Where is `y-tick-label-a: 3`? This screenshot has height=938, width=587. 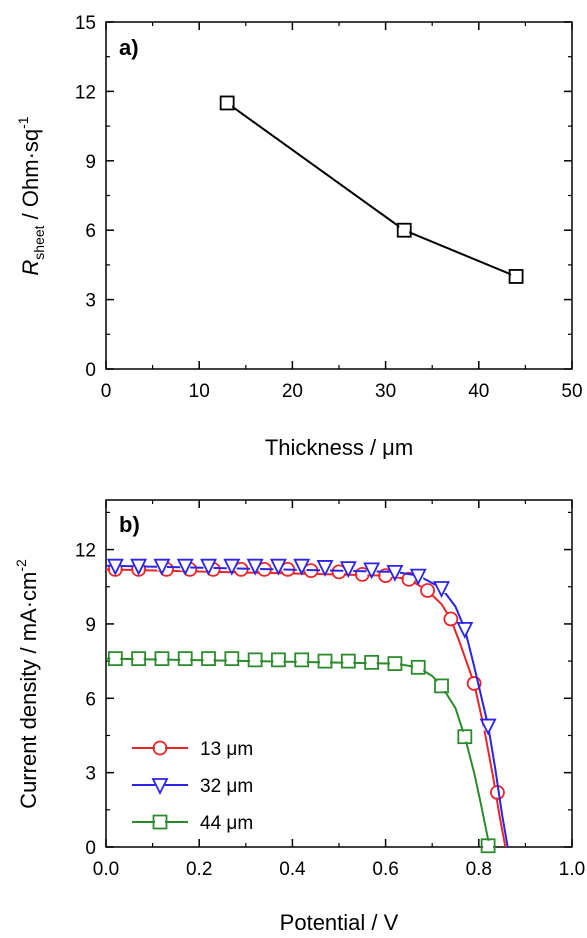 y-tick-label-a: 3 is located at coordinates (90, 301).